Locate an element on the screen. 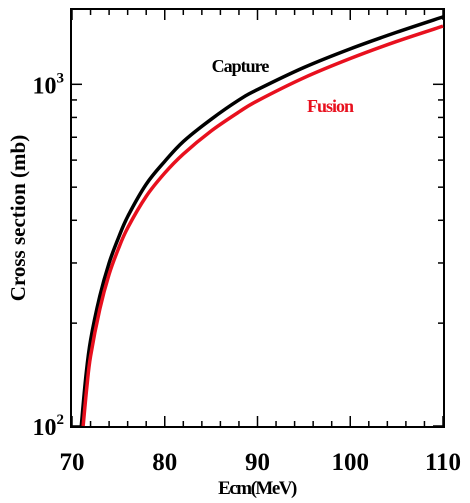 This screenshot has height=503, width=470. series-label-capture: Capture is located at coordinates (241, 66).